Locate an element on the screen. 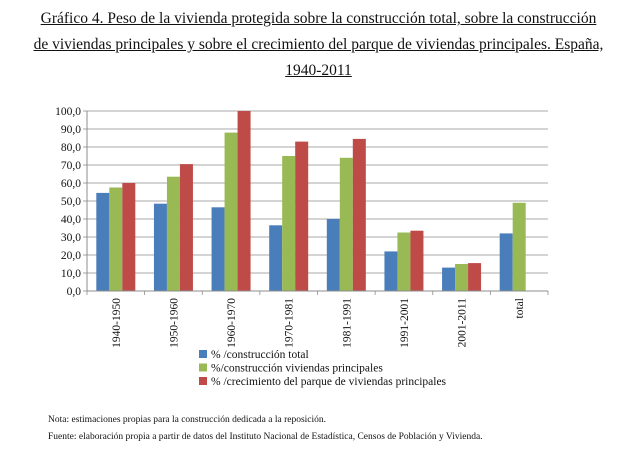 The height and width of the screenshot is (462, 637). y-tick-label: 70,0 is located at coordinates (71, 166).